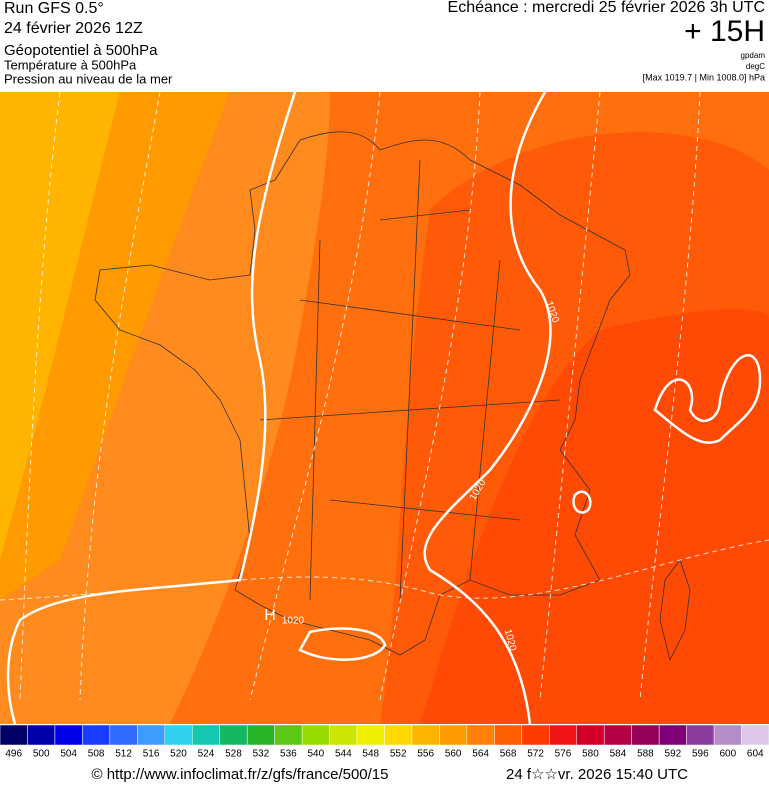 This screenshot has height=791, width=769. Describe the element at coordinates (590, 754) in the screenshot. I see `colorbar-label: 580` at that location.